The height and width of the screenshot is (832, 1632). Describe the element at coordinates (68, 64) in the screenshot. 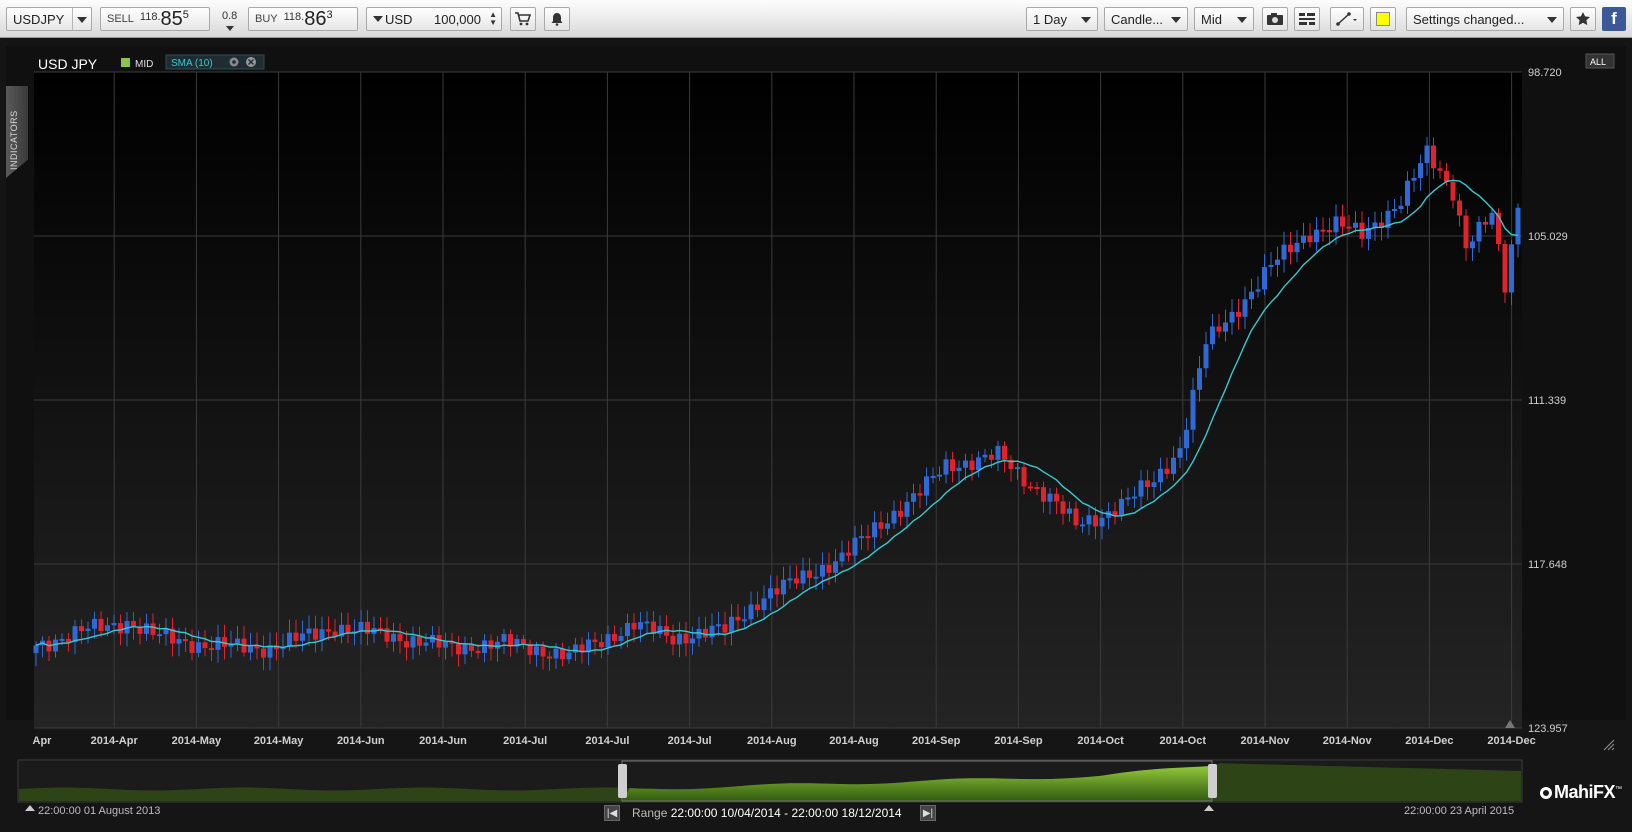

I see `chart-title: USD JPY` at that location.